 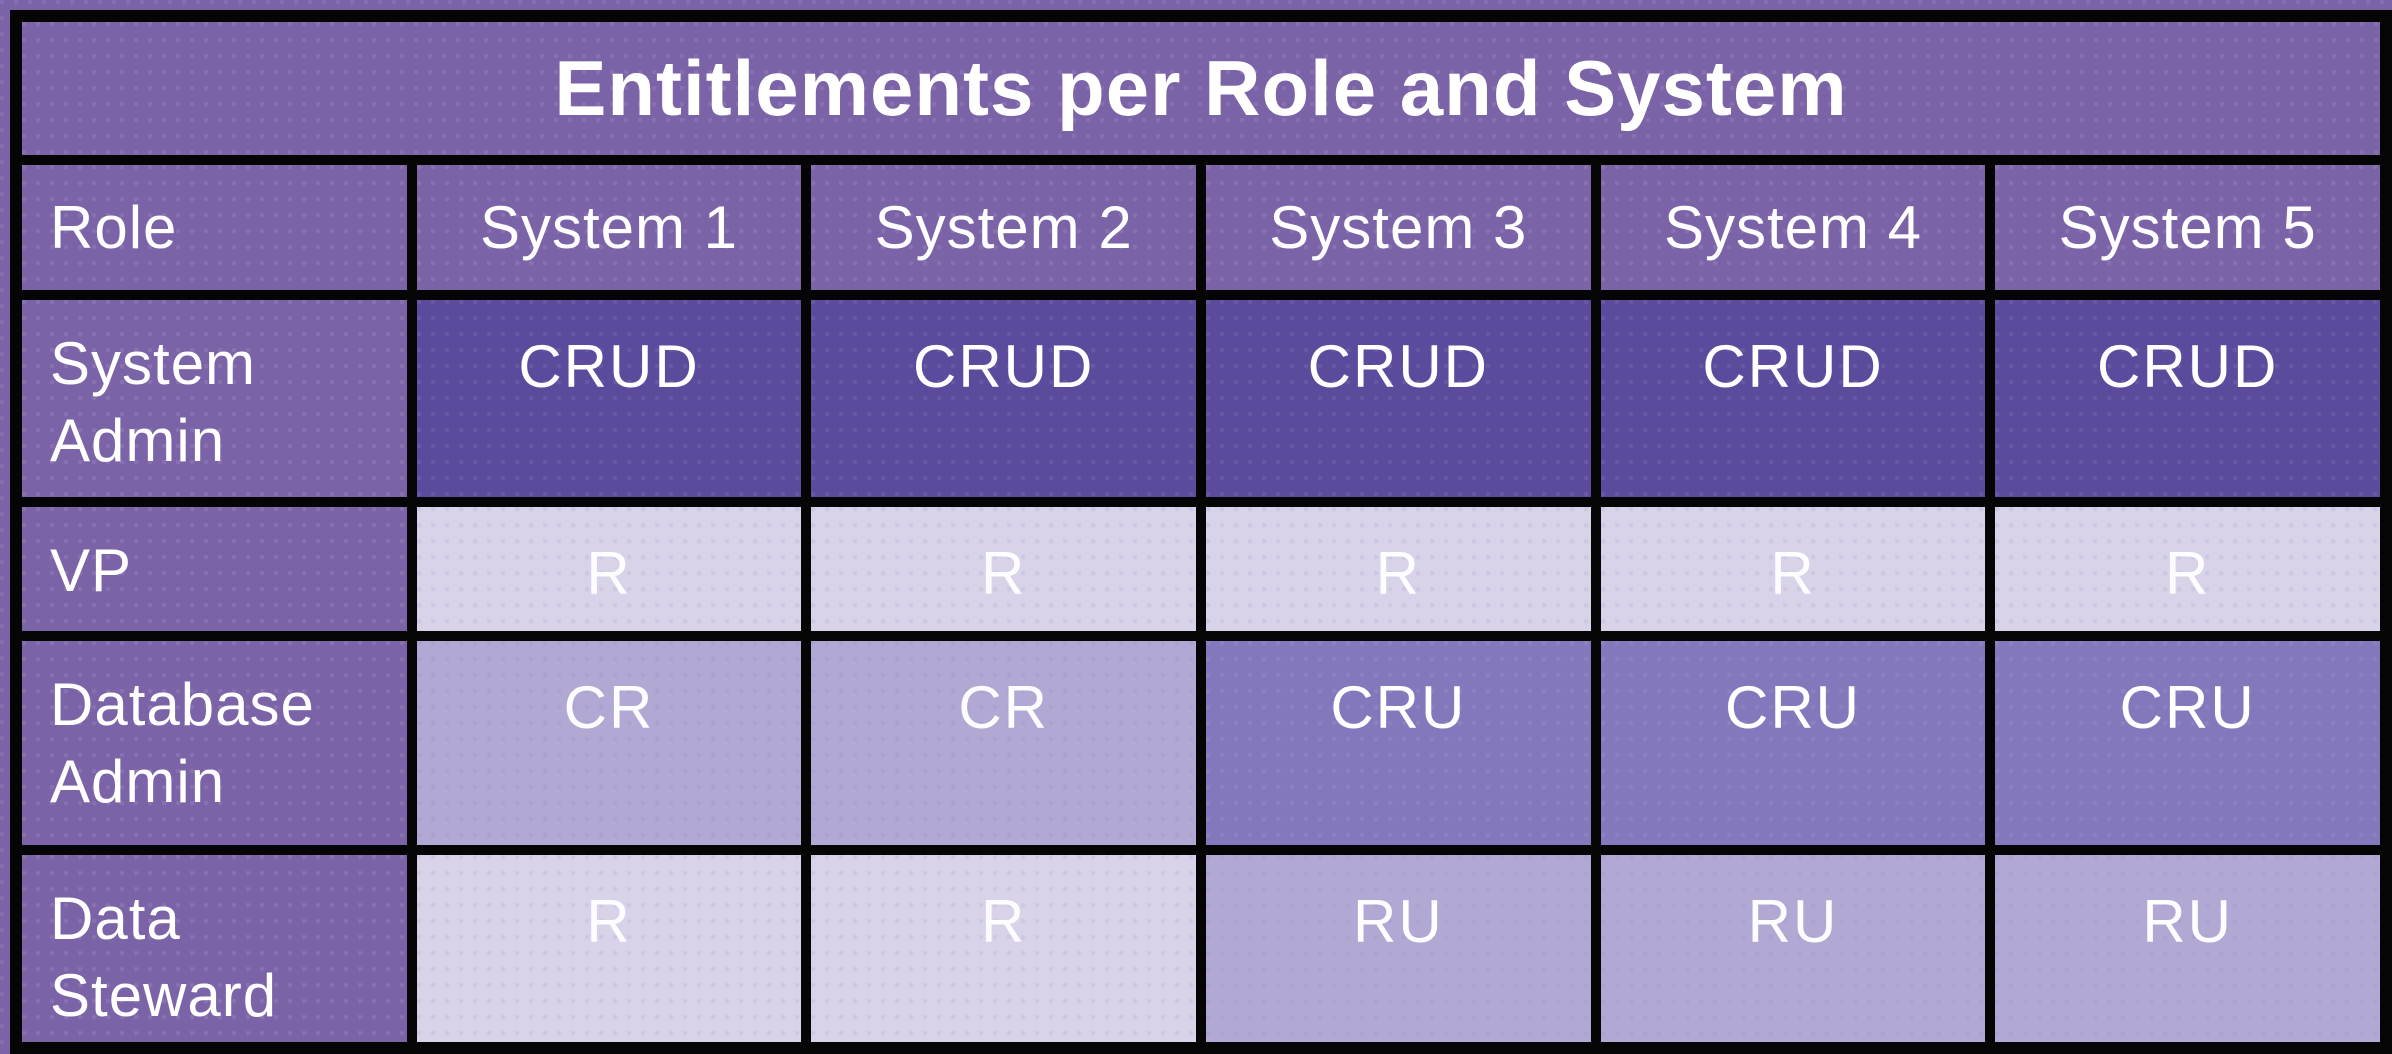 I want to click on entitlement-data-steward-system-5: RU, so click(x=2187, y=948).